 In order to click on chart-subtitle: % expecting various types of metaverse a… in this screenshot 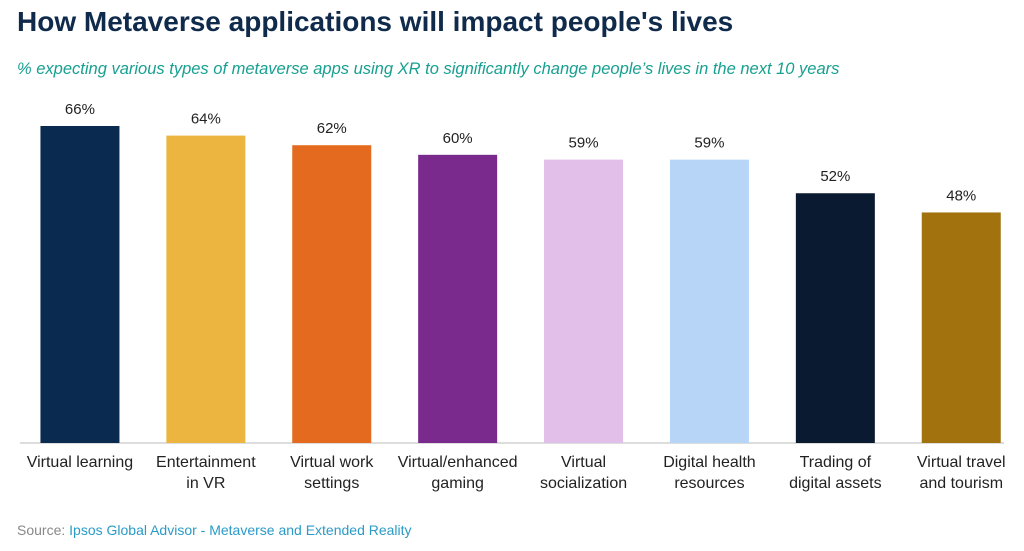, I will do `click(428, 69)`.